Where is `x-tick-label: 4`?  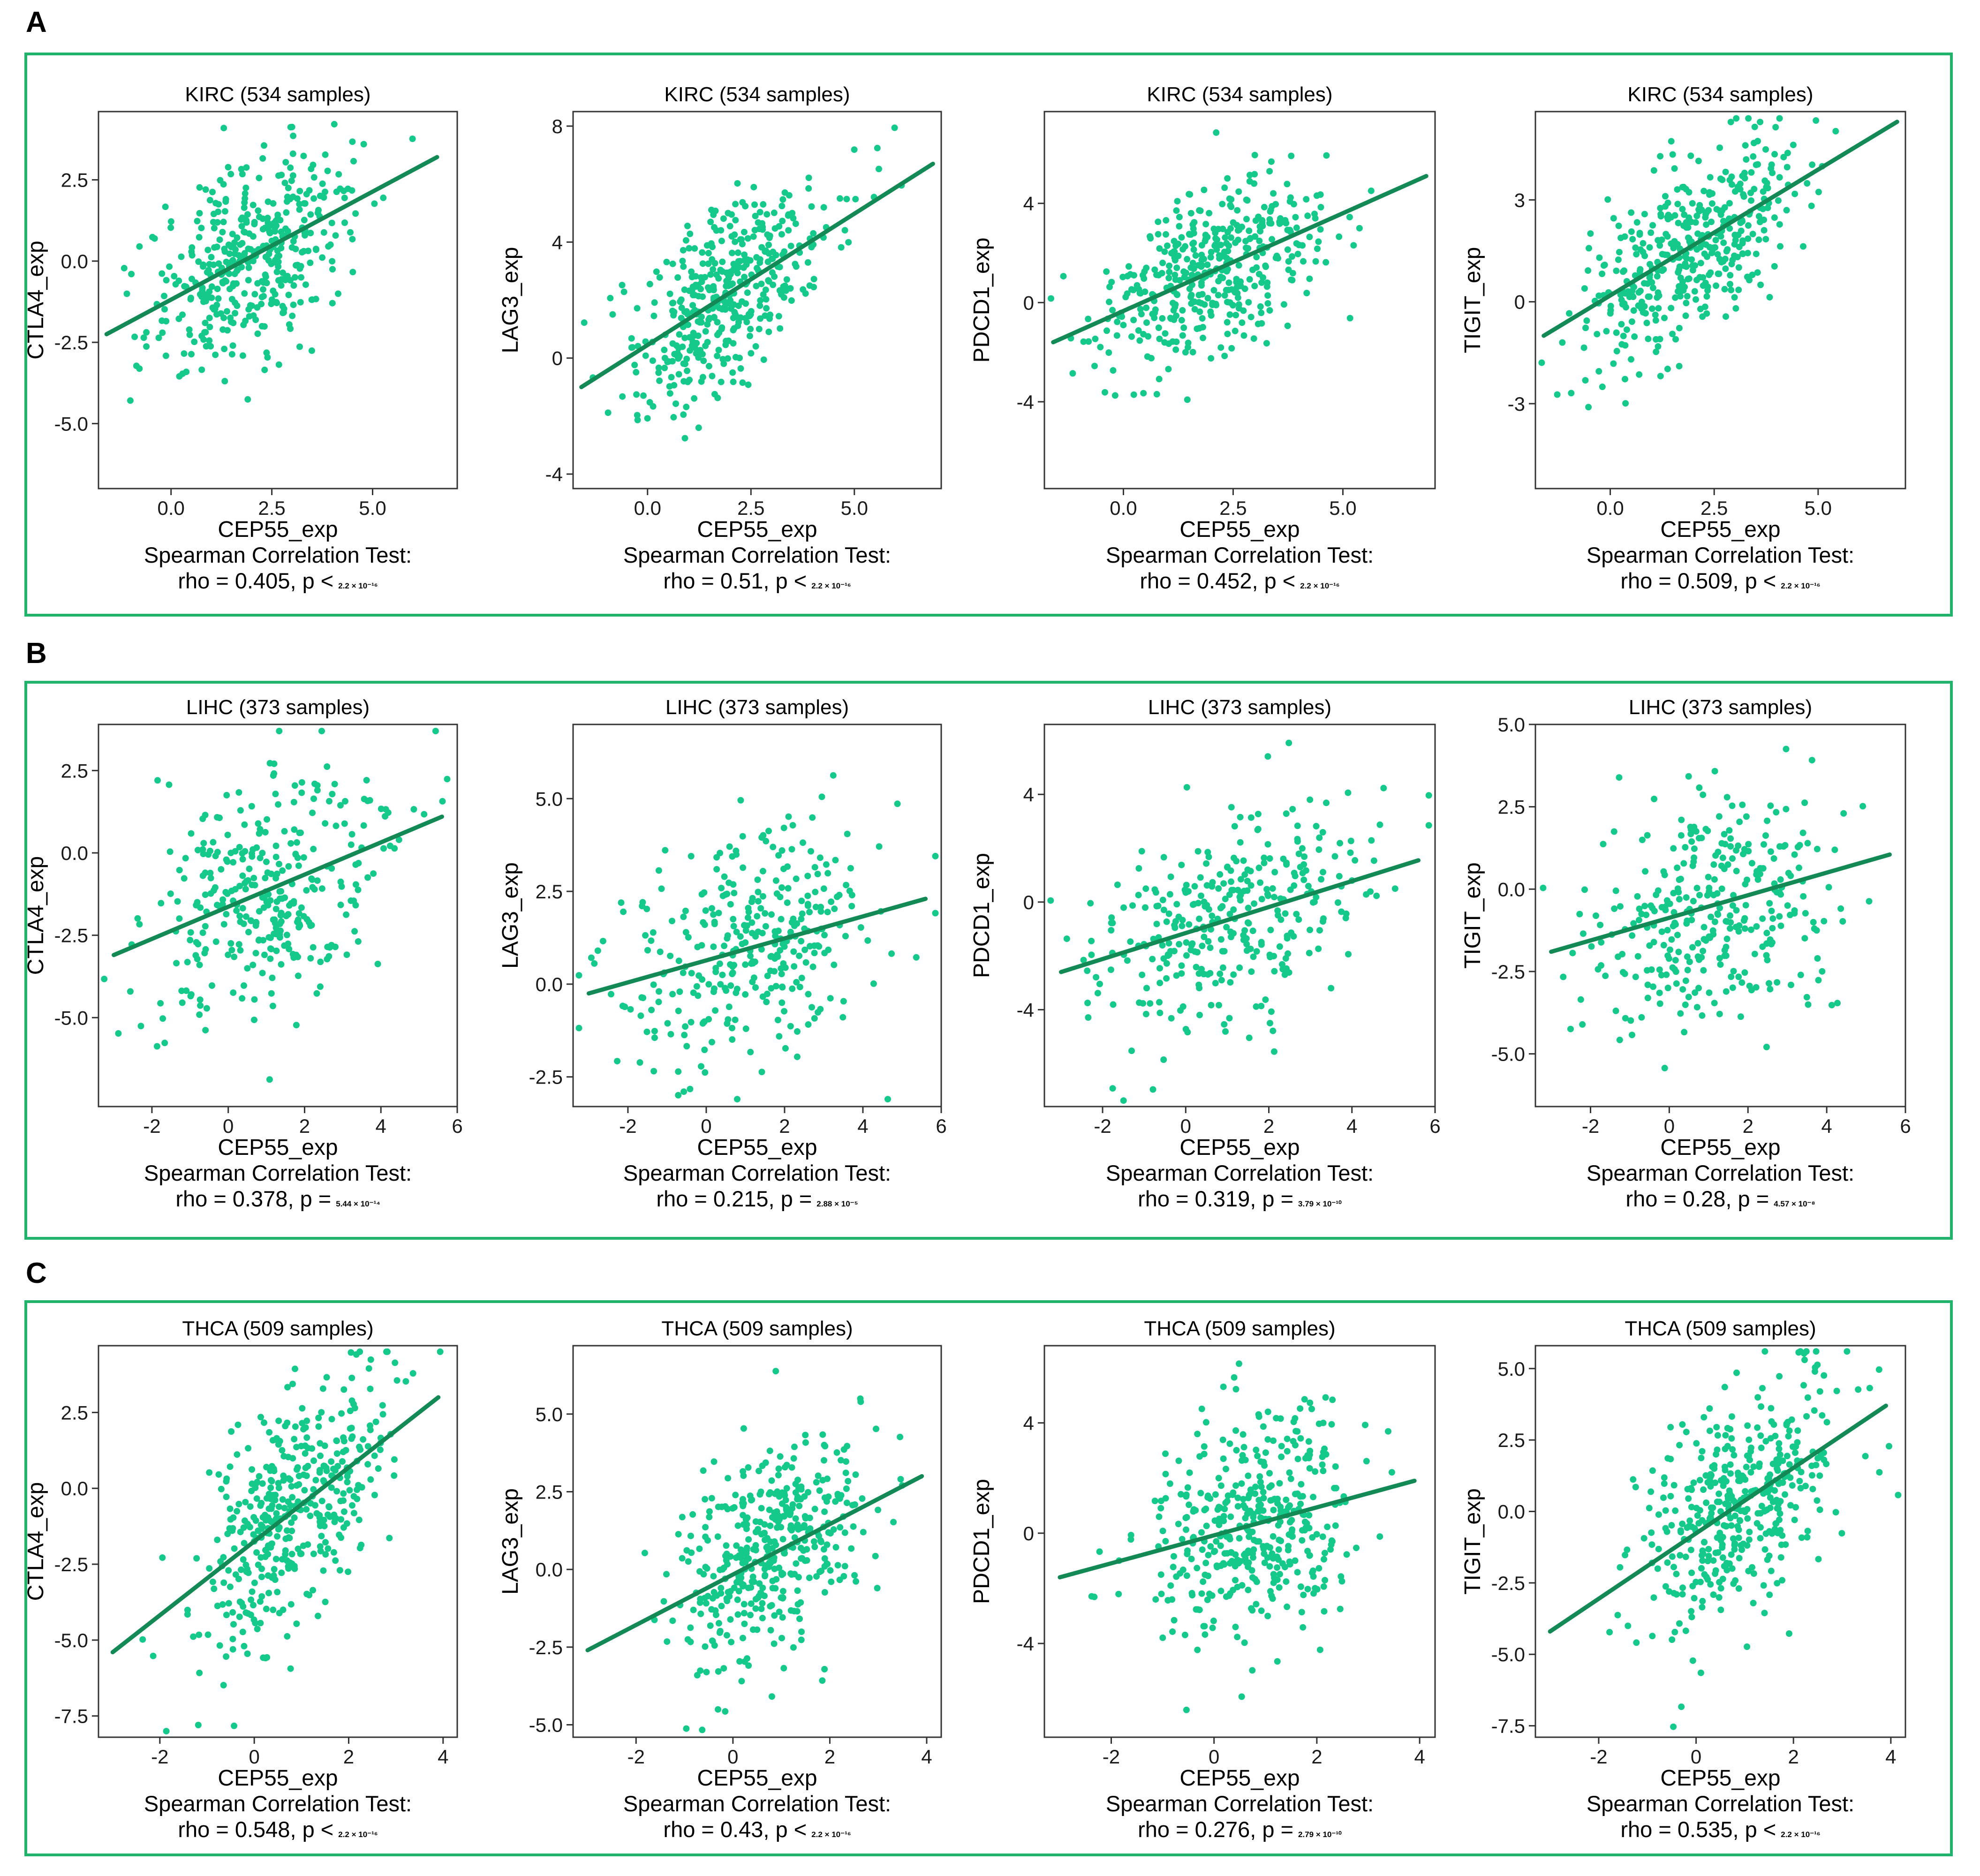
x-tick-label: 4 is located at coordinates (1890, 1757).